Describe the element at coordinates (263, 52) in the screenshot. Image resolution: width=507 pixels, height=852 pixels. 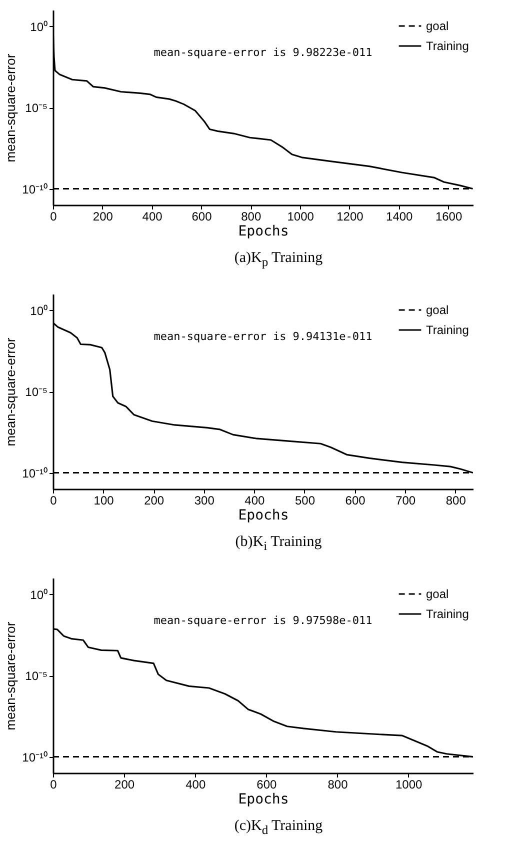
I see `annotation: mean-square-error is 9.98223e-011` at that location.